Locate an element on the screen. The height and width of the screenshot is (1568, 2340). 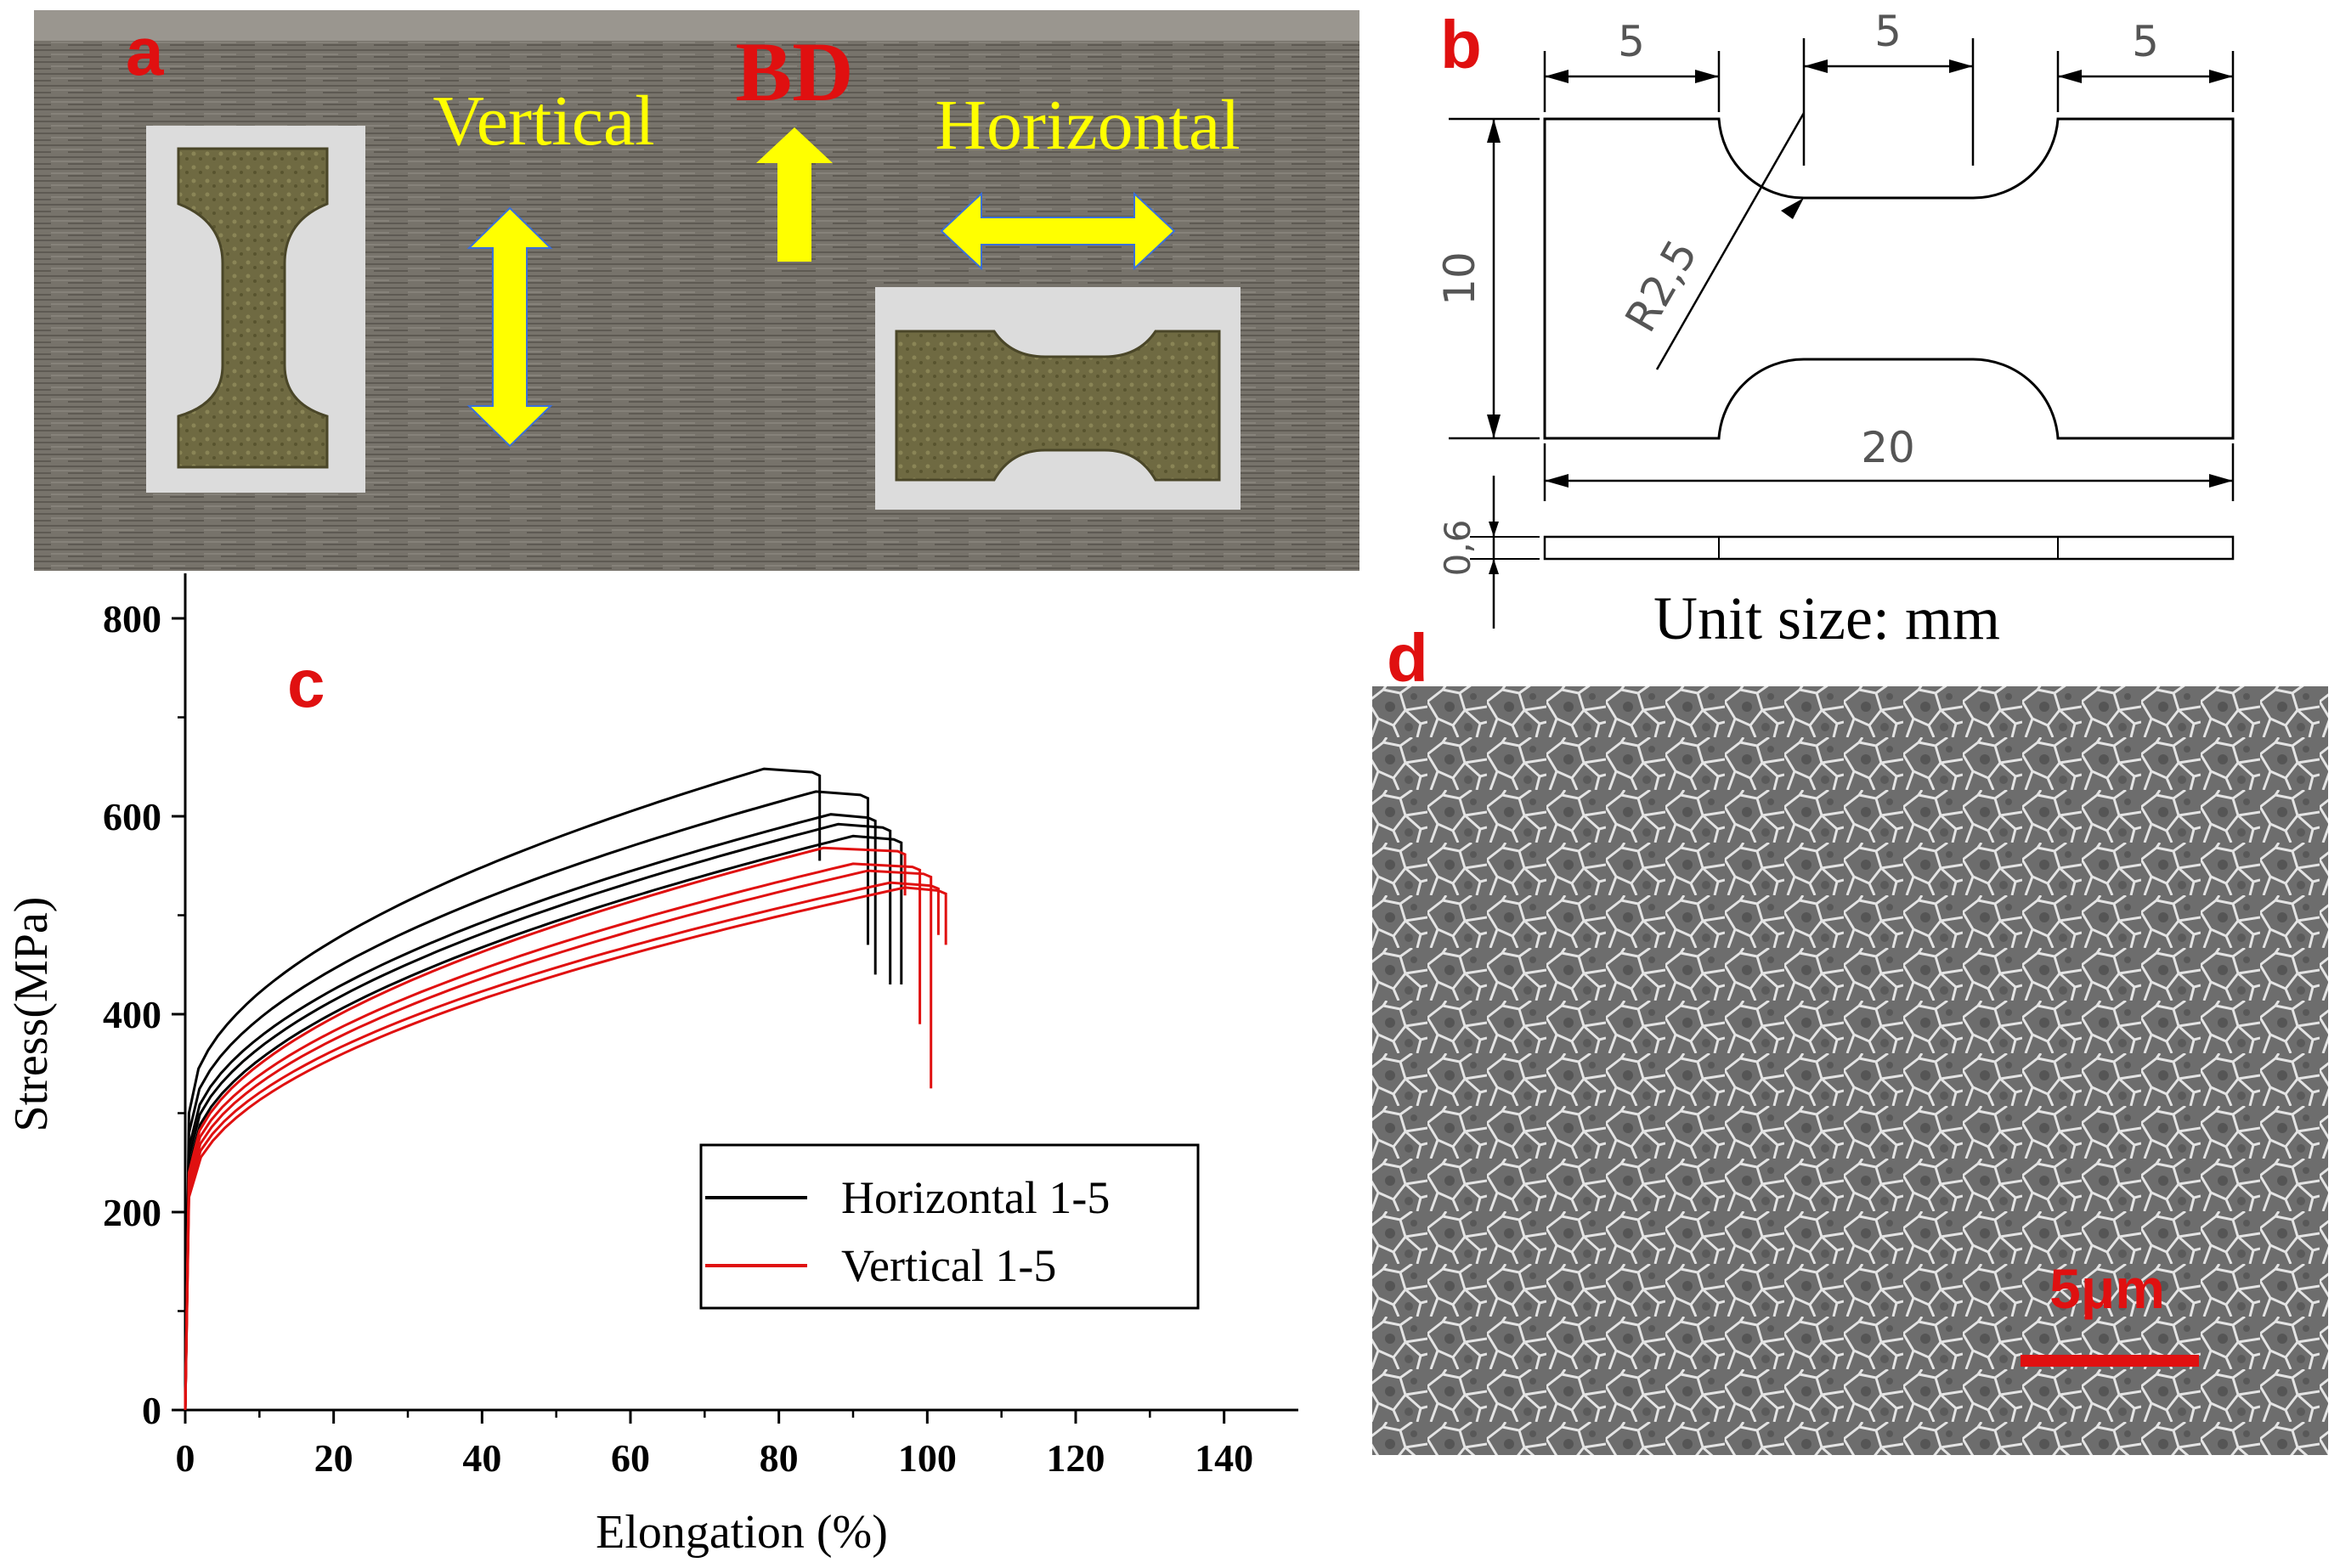
bd-arrow is located at coordinates (794, 195).